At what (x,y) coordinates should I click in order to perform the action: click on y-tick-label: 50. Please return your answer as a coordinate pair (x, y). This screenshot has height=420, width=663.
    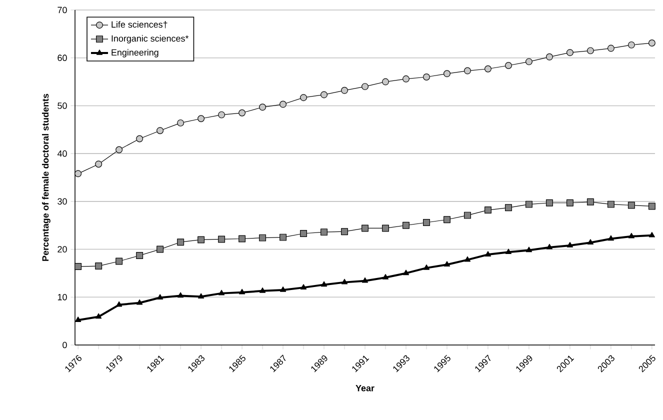
    Looking at the image, I should click on (62, 105).